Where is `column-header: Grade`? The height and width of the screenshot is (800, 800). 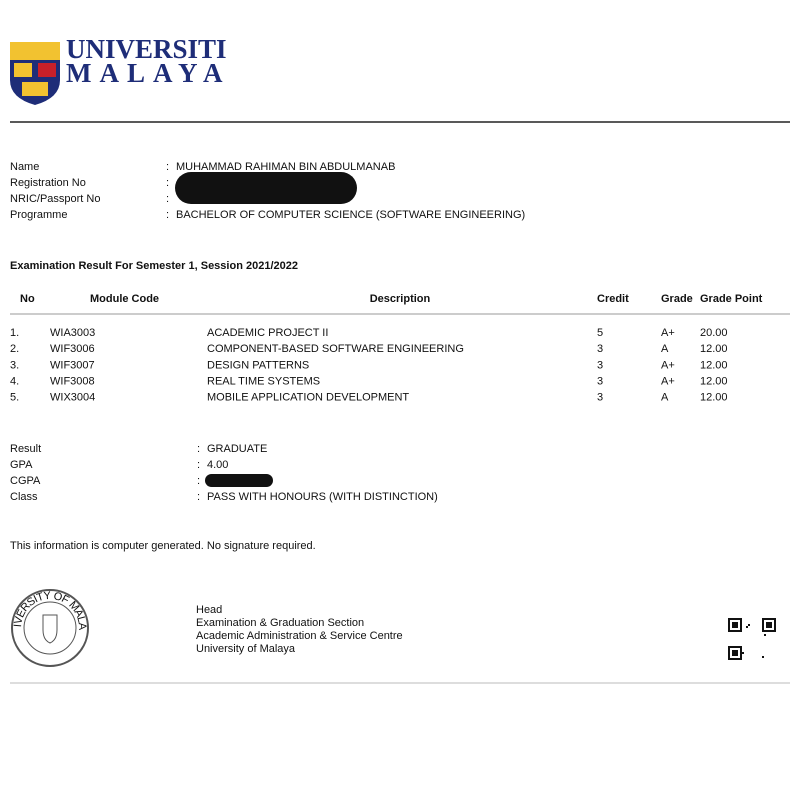 column-header: Grade is located at coordinates (677, 299).